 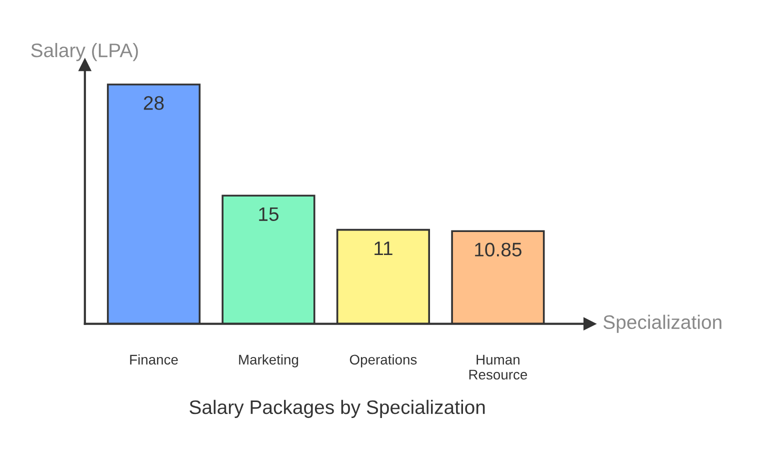 I want to click on text: Salary Packages by Specialization, so click(x=337, y=409).